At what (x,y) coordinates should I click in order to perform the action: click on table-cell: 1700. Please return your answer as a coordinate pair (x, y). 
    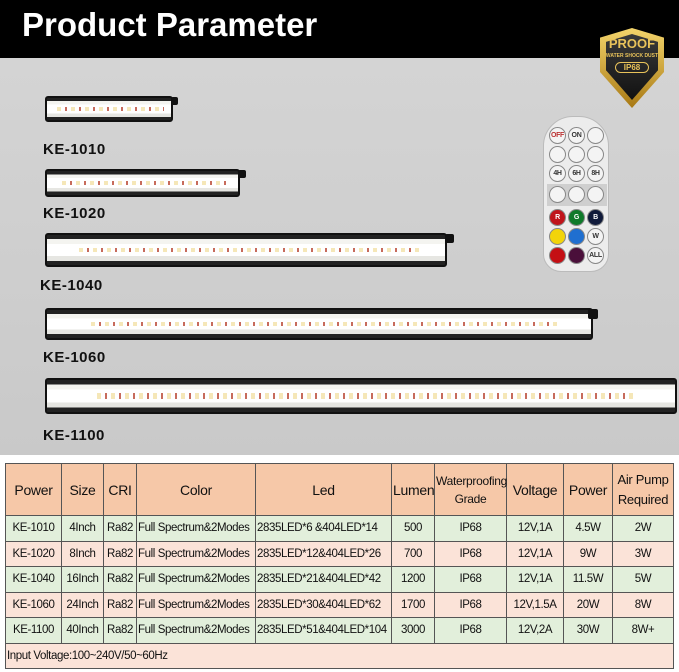
    Looking at the image, I should click on (413, 604).